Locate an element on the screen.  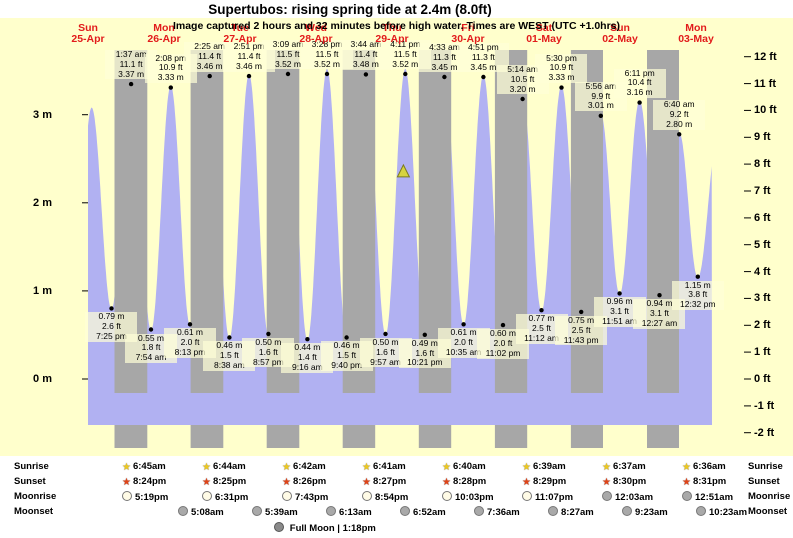
high-tide-height-m: 3.46 m is located at coordinates (209, 65).